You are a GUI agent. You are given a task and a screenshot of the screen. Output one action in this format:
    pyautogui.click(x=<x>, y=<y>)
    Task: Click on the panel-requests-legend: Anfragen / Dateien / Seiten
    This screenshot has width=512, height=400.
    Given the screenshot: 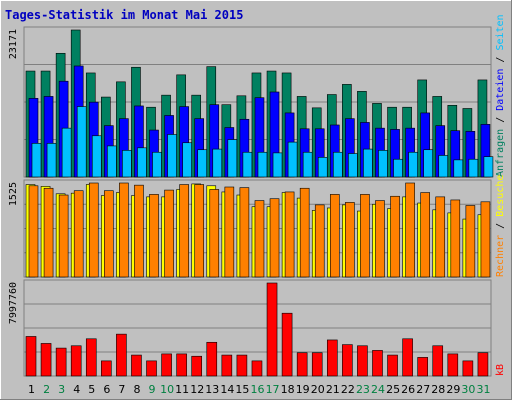 What is the action you would take?
    pyautogui.click(x=500, y=95)
    